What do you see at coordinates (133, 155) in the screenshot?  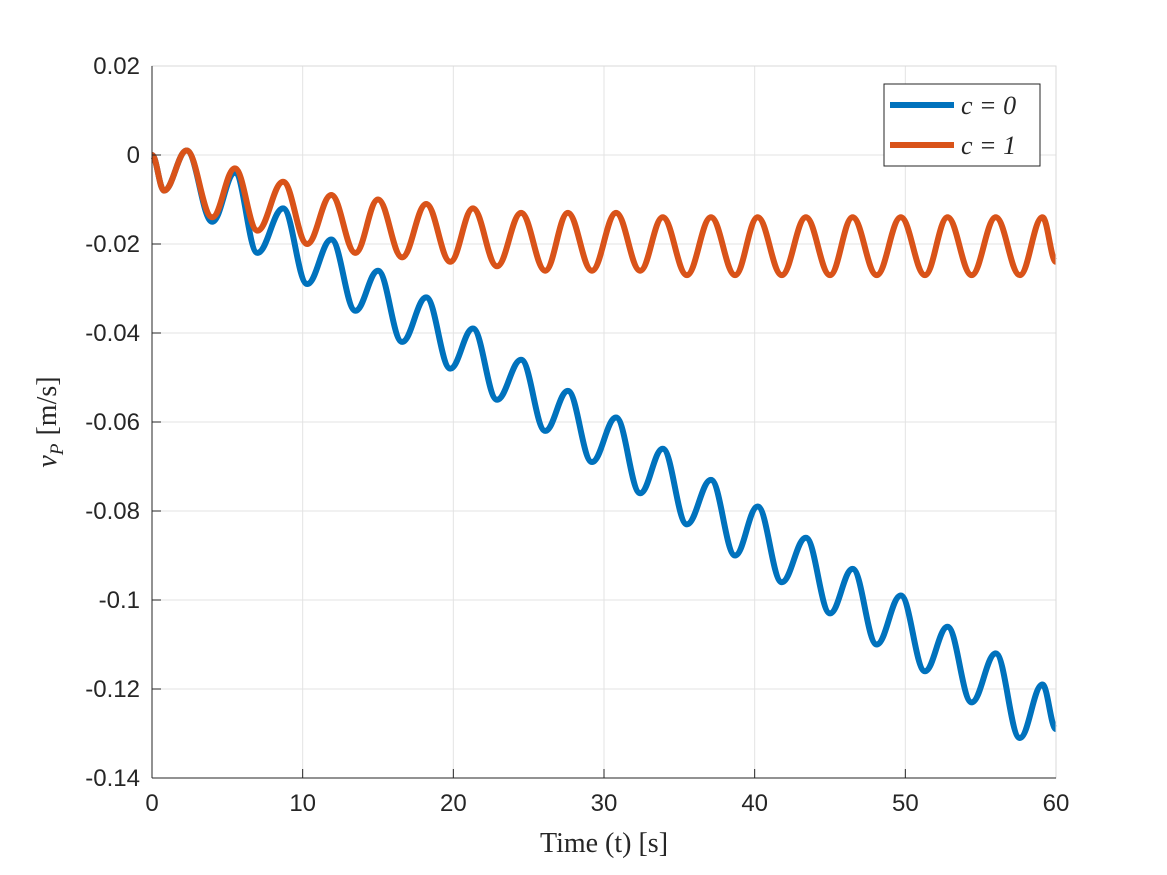 I see `y-tick-label: 0` at bounding box center [133, 155].